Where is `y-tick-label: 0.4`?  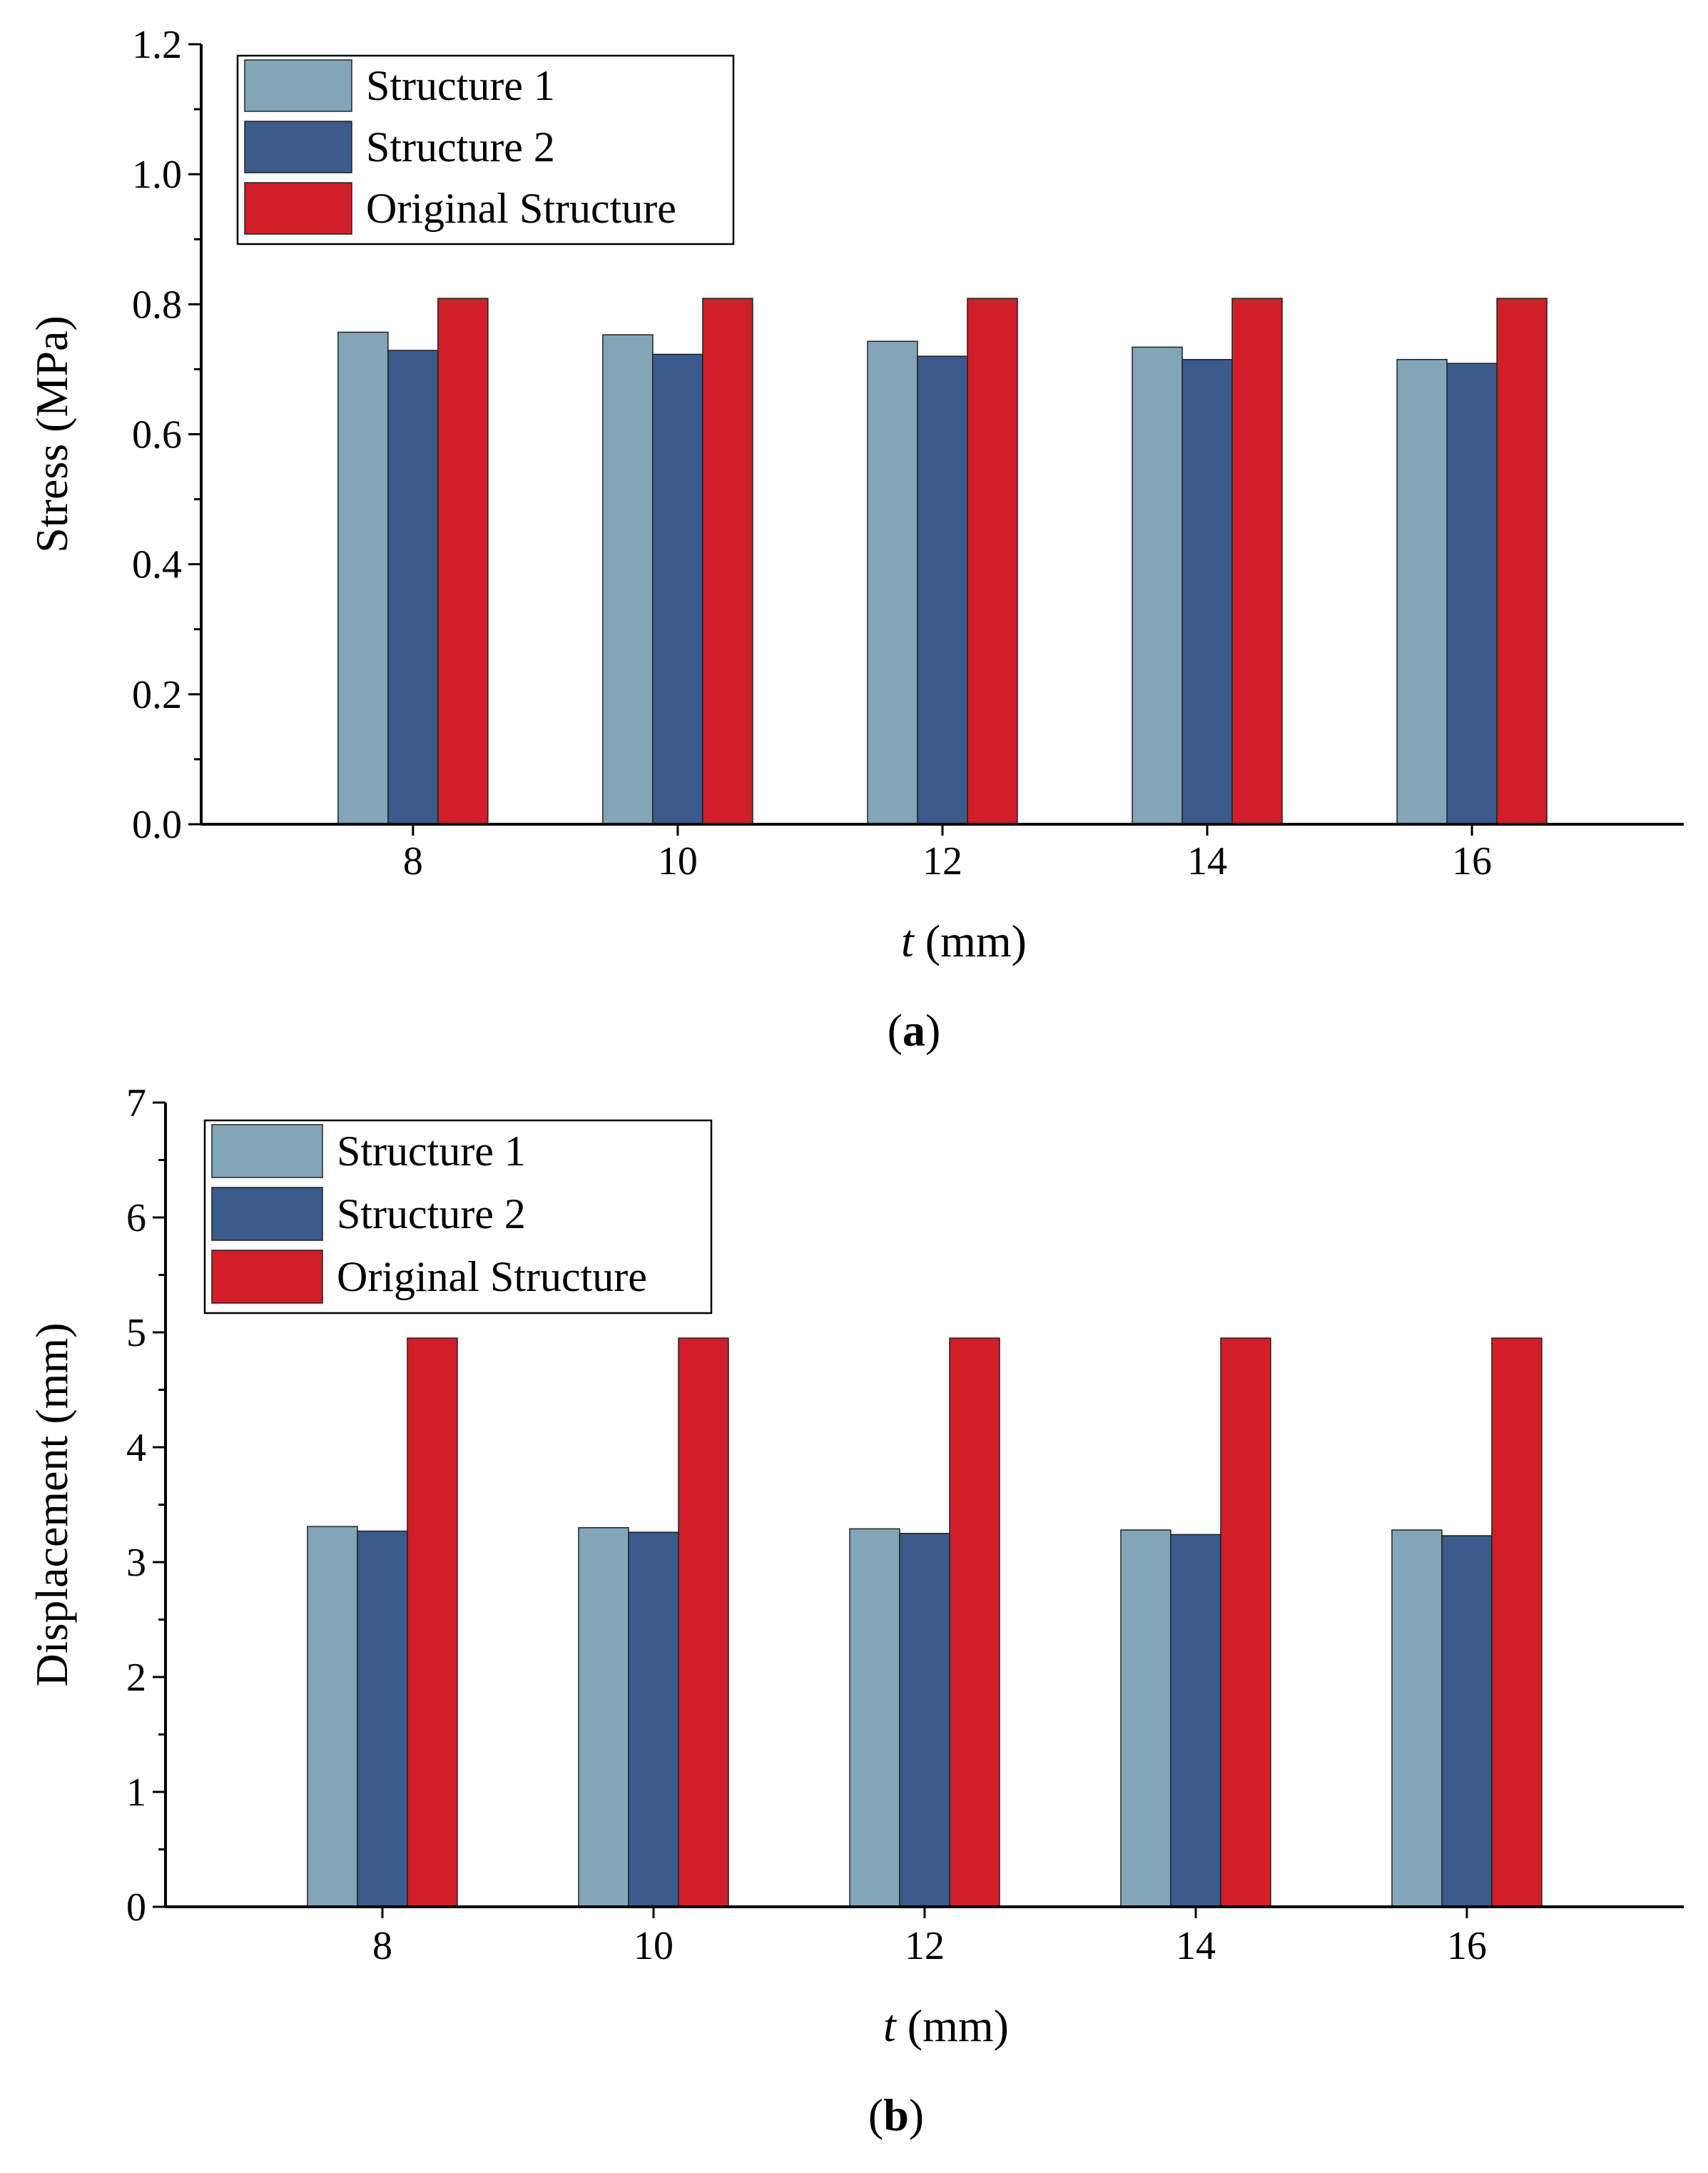 y-tick-label: 0.4 is located at coordinates (157, 565).